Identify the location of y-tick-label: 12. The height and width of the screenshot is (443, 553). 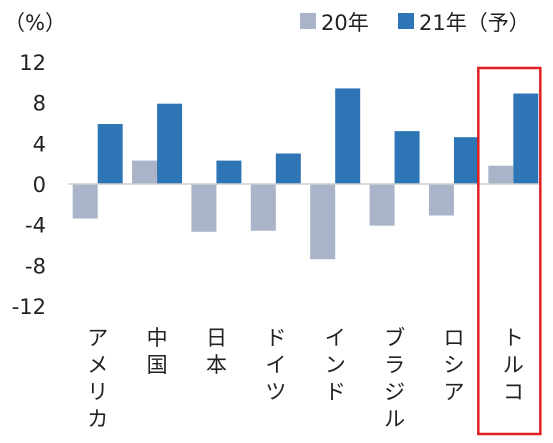
(32, 63).